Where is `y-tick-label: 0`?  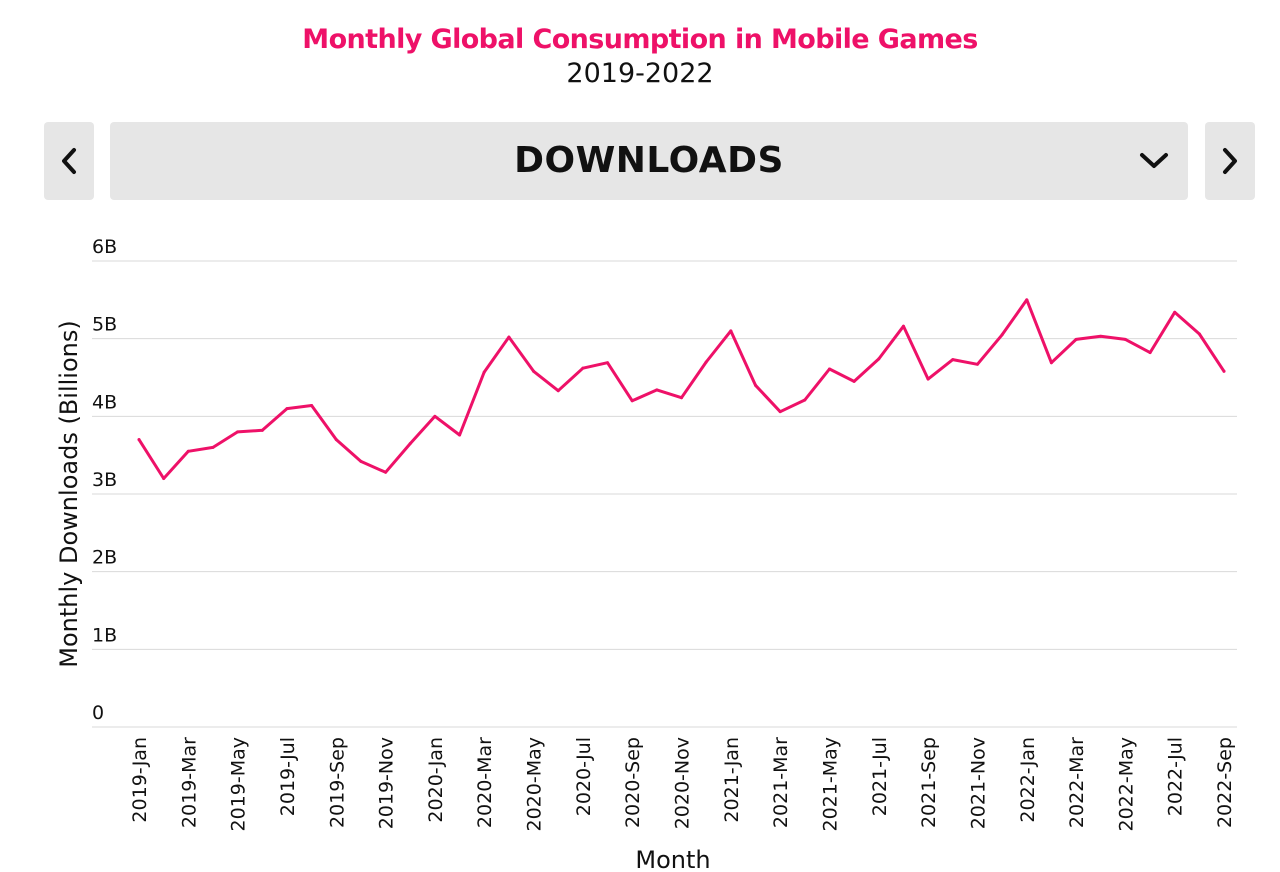 y-tick-label: 0 is located at coordinates (98, 713).